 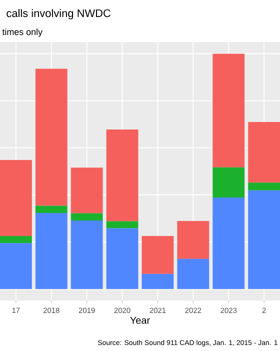 What do you see at coordinates (140, 320) in the screenshot?
I see `x-axis-title: Year` at bounding box center [140, 320].